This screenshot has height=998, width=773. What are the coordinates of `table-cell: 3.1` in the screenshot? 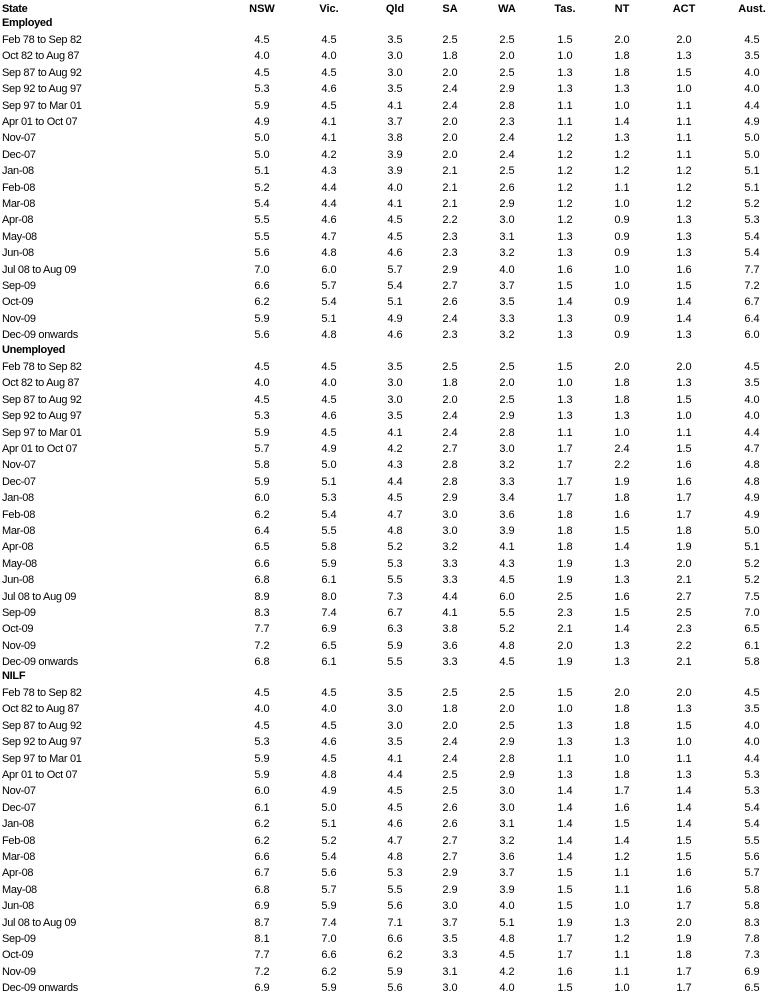 It's located at (507, 824).